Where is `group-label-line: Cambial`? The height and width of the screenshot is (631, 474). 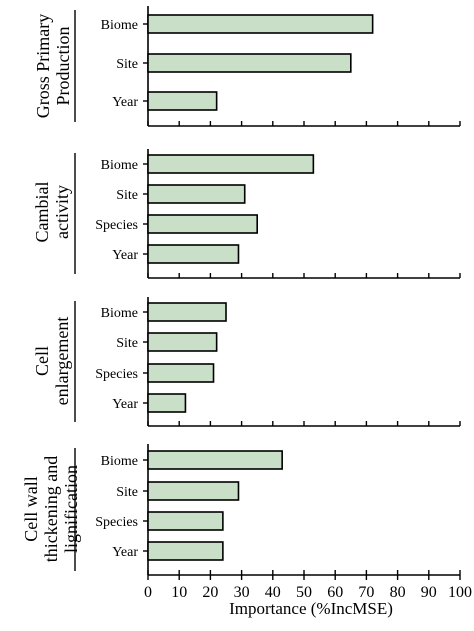 group-label-line: Cambial is located at coordinates (42, 212).